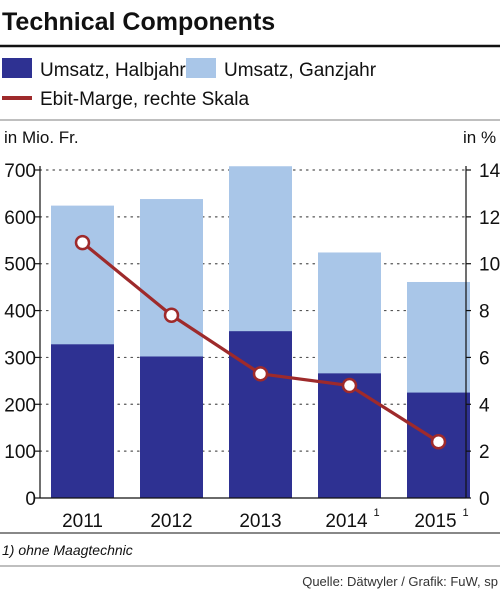 This screenshot has width=500, height=592. What do you see at coordinates (484, 499) in the screenshot?
I see `right-tick-label: 0` at bounding box center [484, 499].